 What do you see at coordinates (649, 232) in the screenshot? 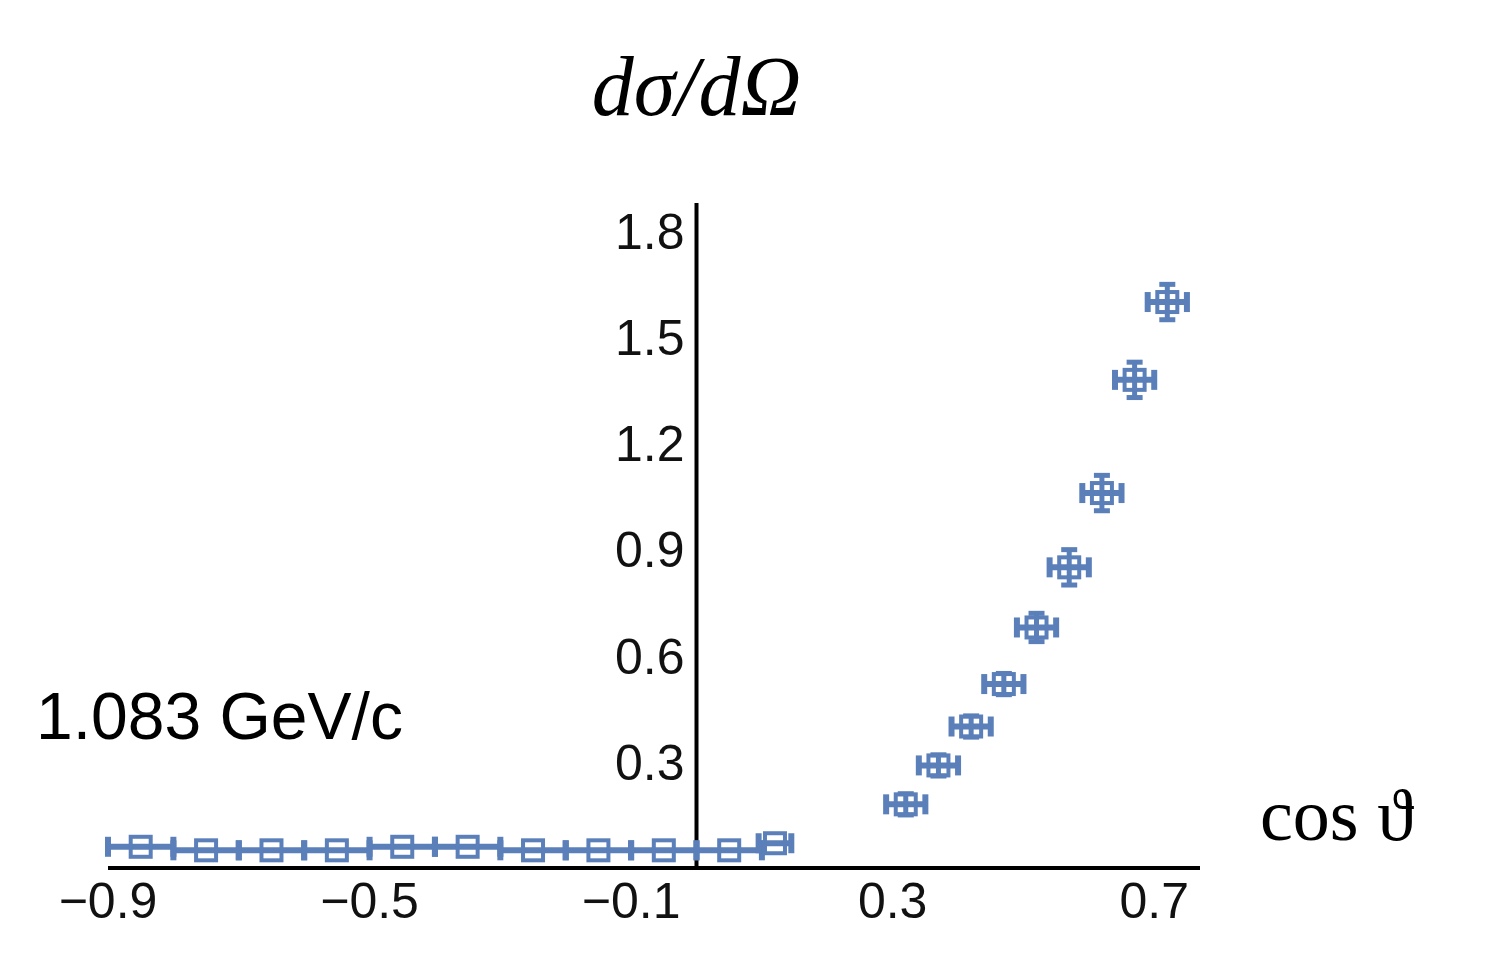
I see `y-tick-label: 1.8` at bounding box center [649, 232].